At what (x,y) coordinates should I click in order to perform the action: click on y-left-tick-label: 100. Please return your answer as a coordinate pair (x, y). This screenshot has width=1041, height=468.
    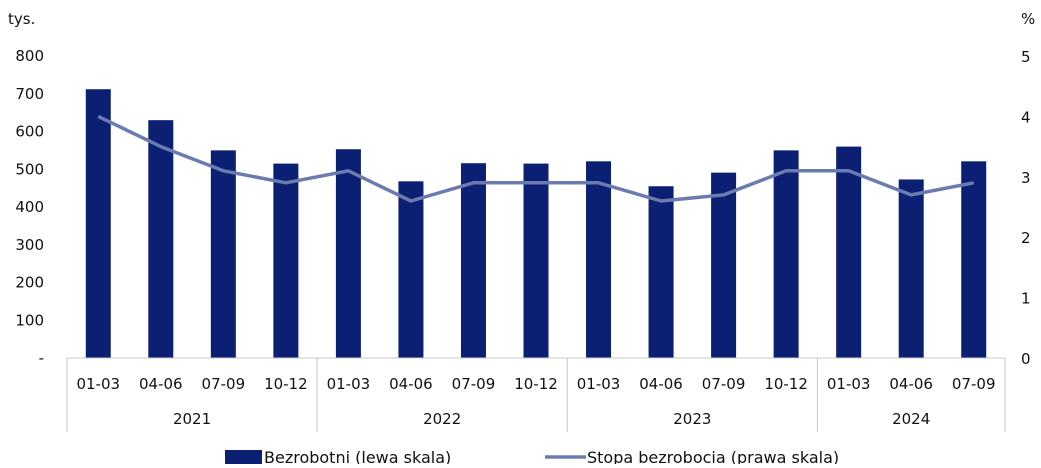
    Looking at the image, I should click on (29, 320).